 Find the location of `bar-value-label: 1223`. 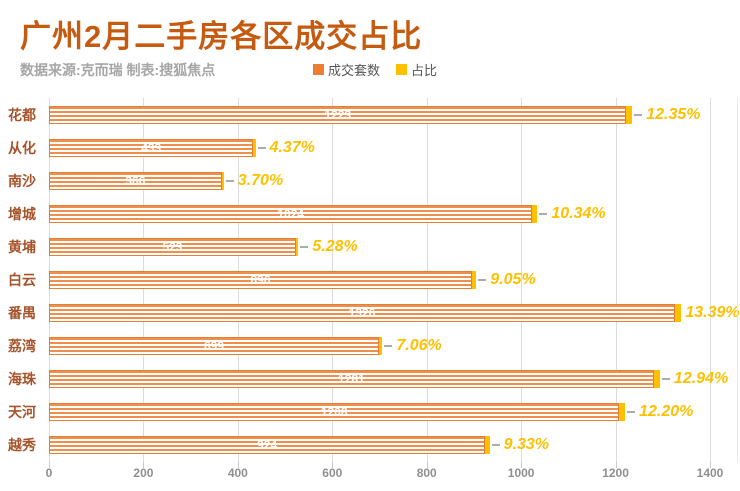

bar-value-label: 1223 is located at coordinates (338, 114).